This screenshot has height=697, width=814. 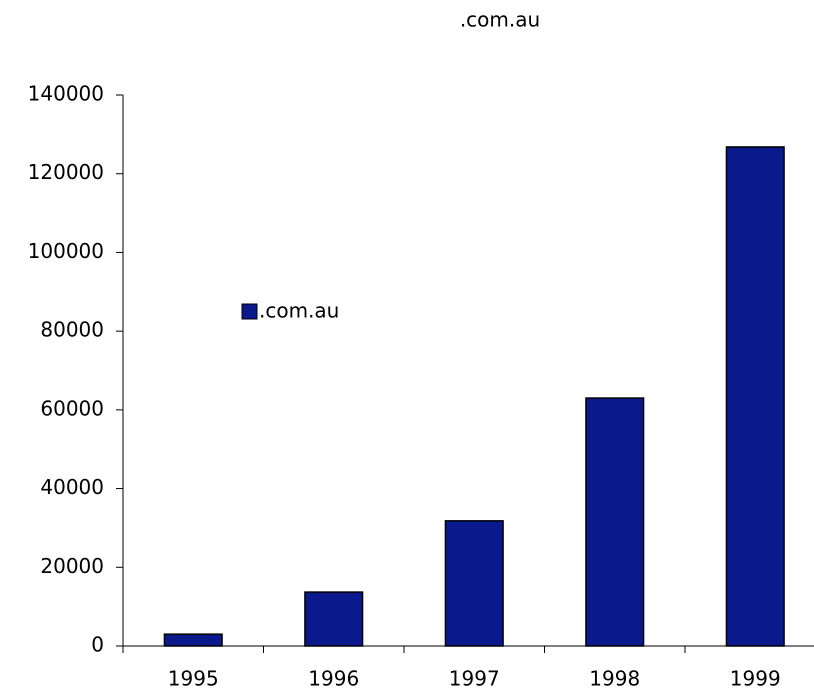 I want to click on y-tick-label: 80000, so click(x=72, y=330).